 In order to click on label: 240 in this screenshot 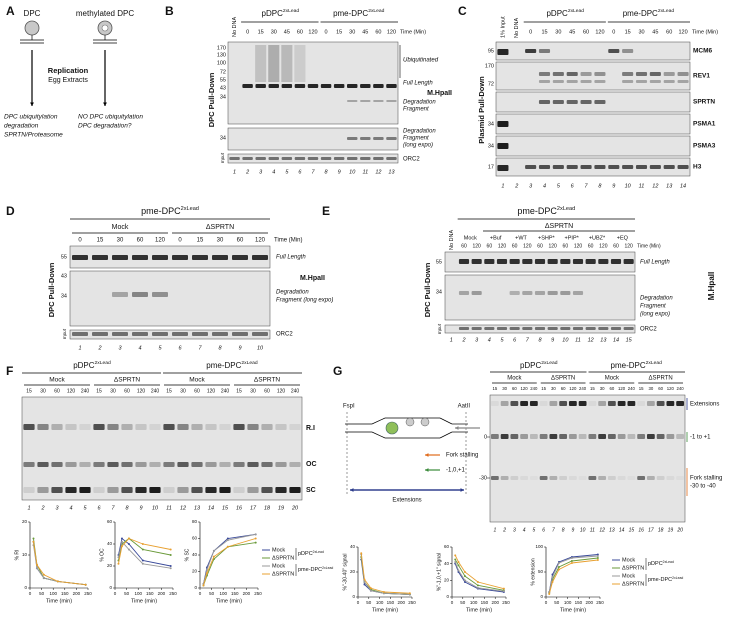, I will do `click(225, 391)`.